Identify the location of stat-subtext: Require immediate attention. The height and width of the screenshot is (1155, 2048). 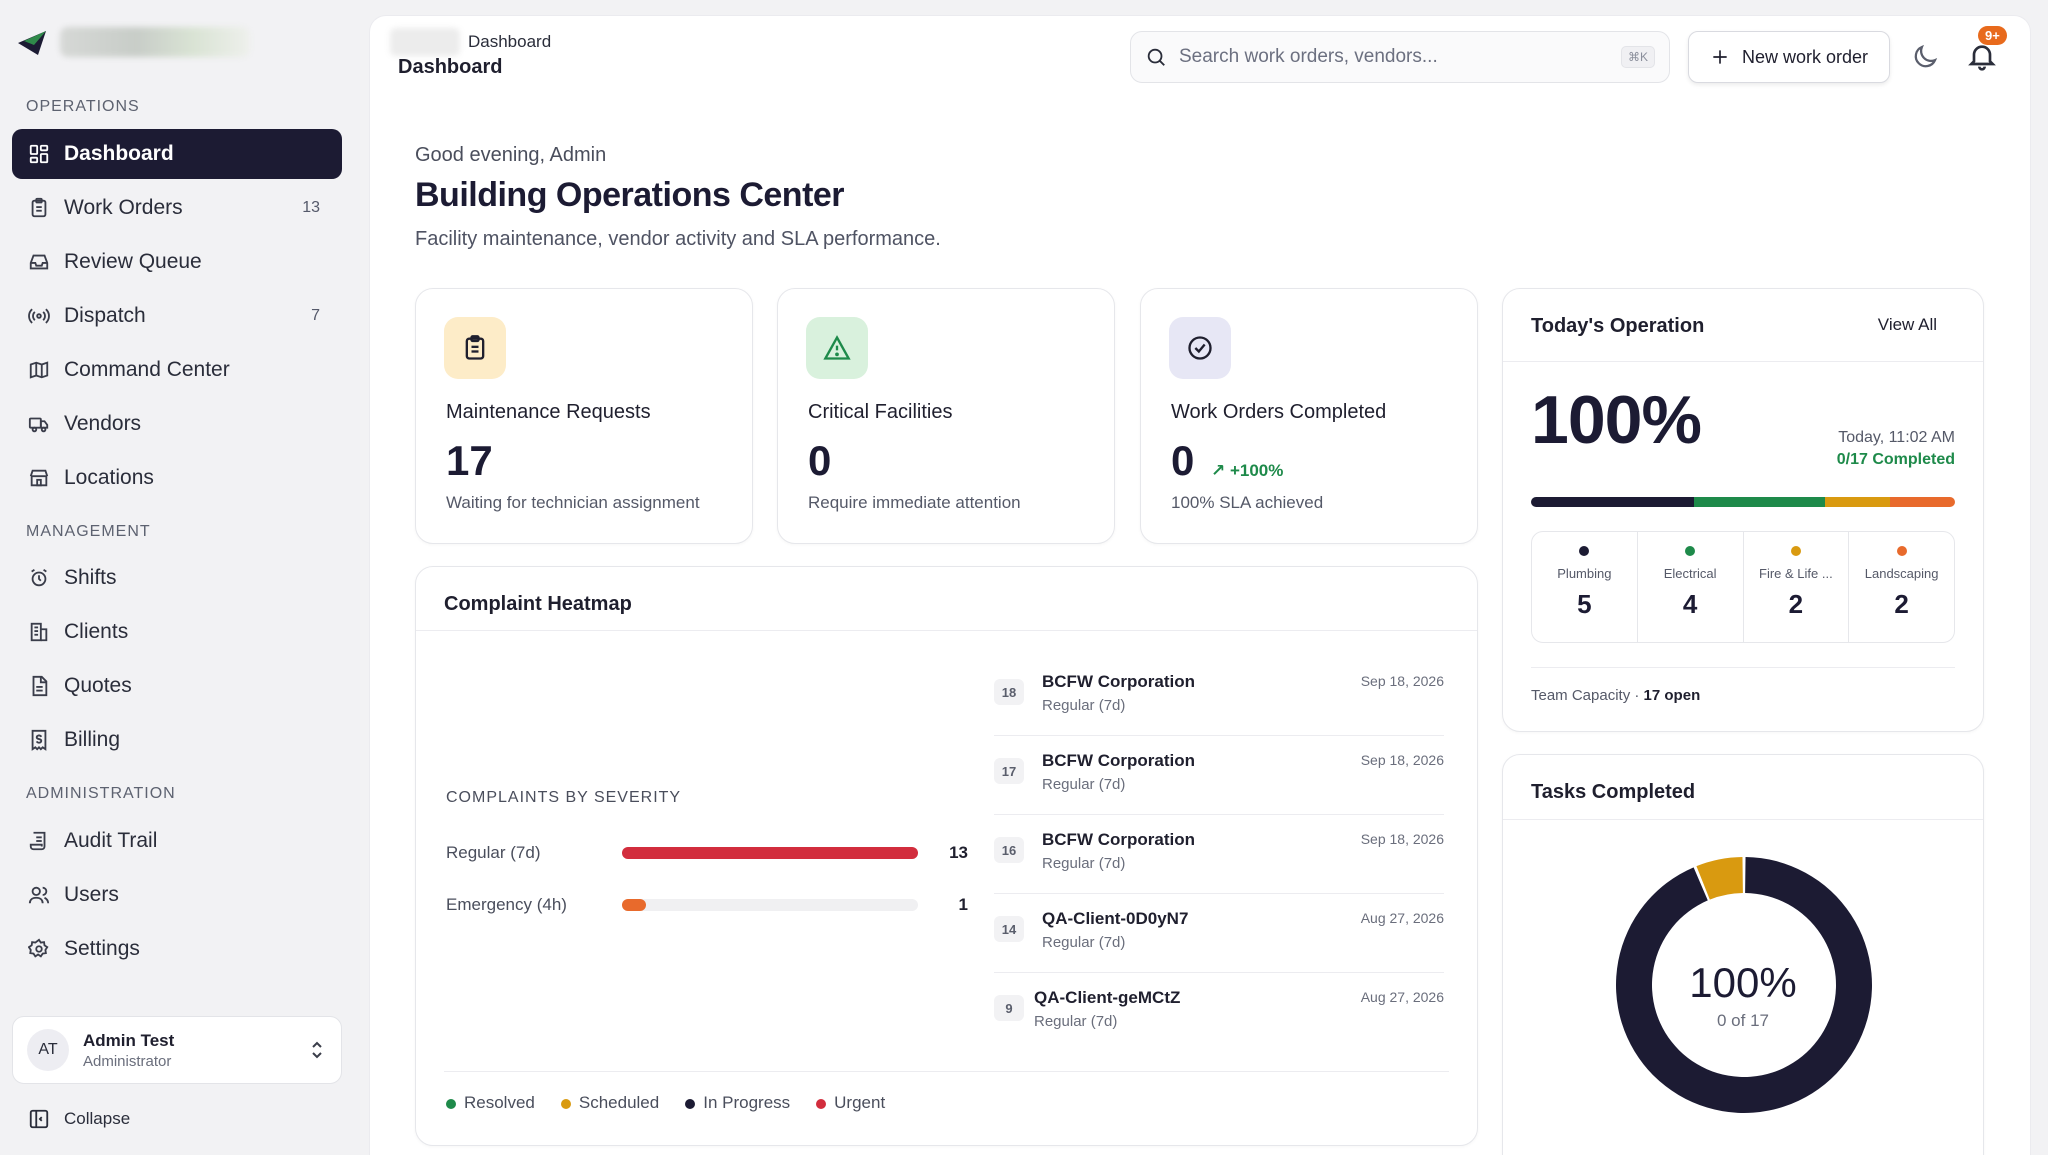
(914, 502).